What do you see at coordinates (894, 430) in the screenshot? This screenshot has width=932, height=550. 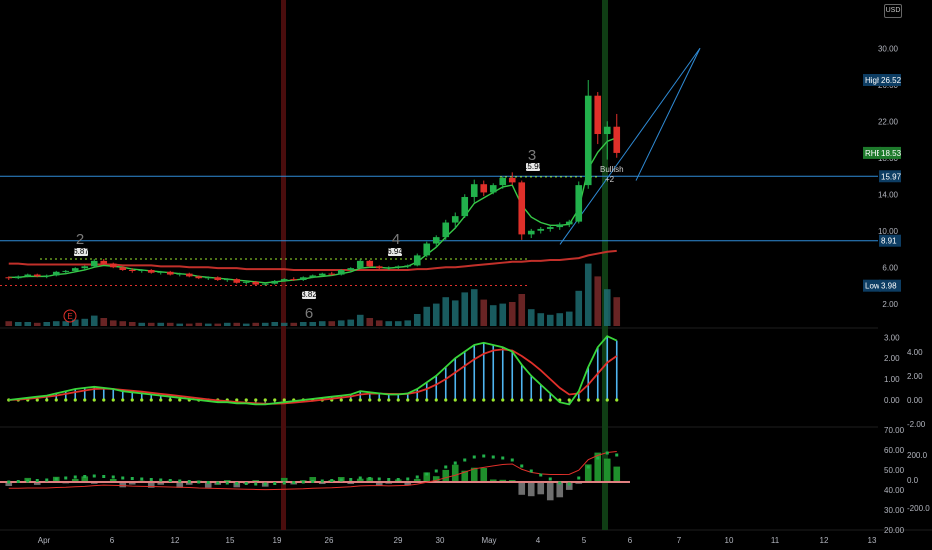 I see `bottom-tick-left: 70.00` at bounding box center [894, 430].